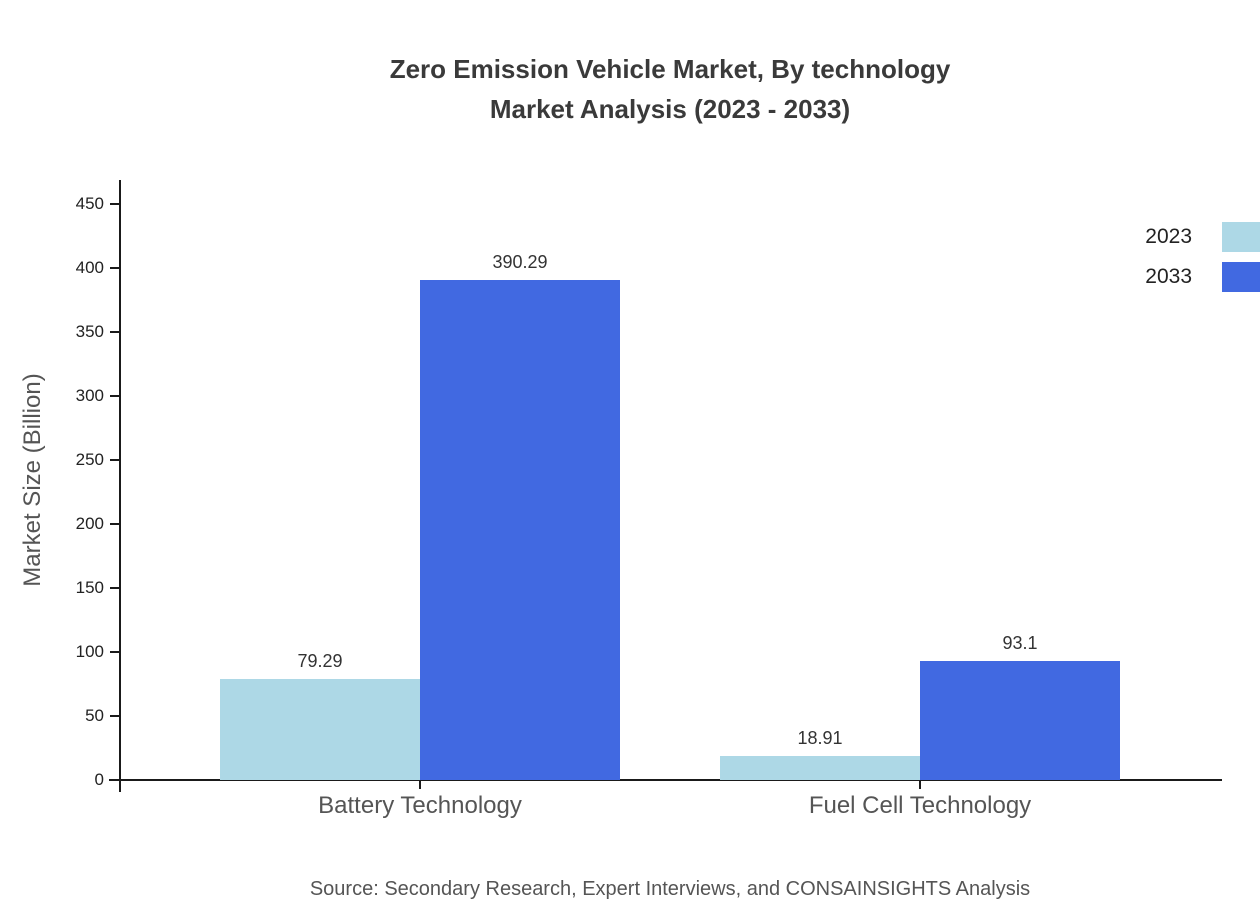  What do you see at coordinates (665, 780) in the screenshot?
I see `x-axis` at bounding box center [665, 780].